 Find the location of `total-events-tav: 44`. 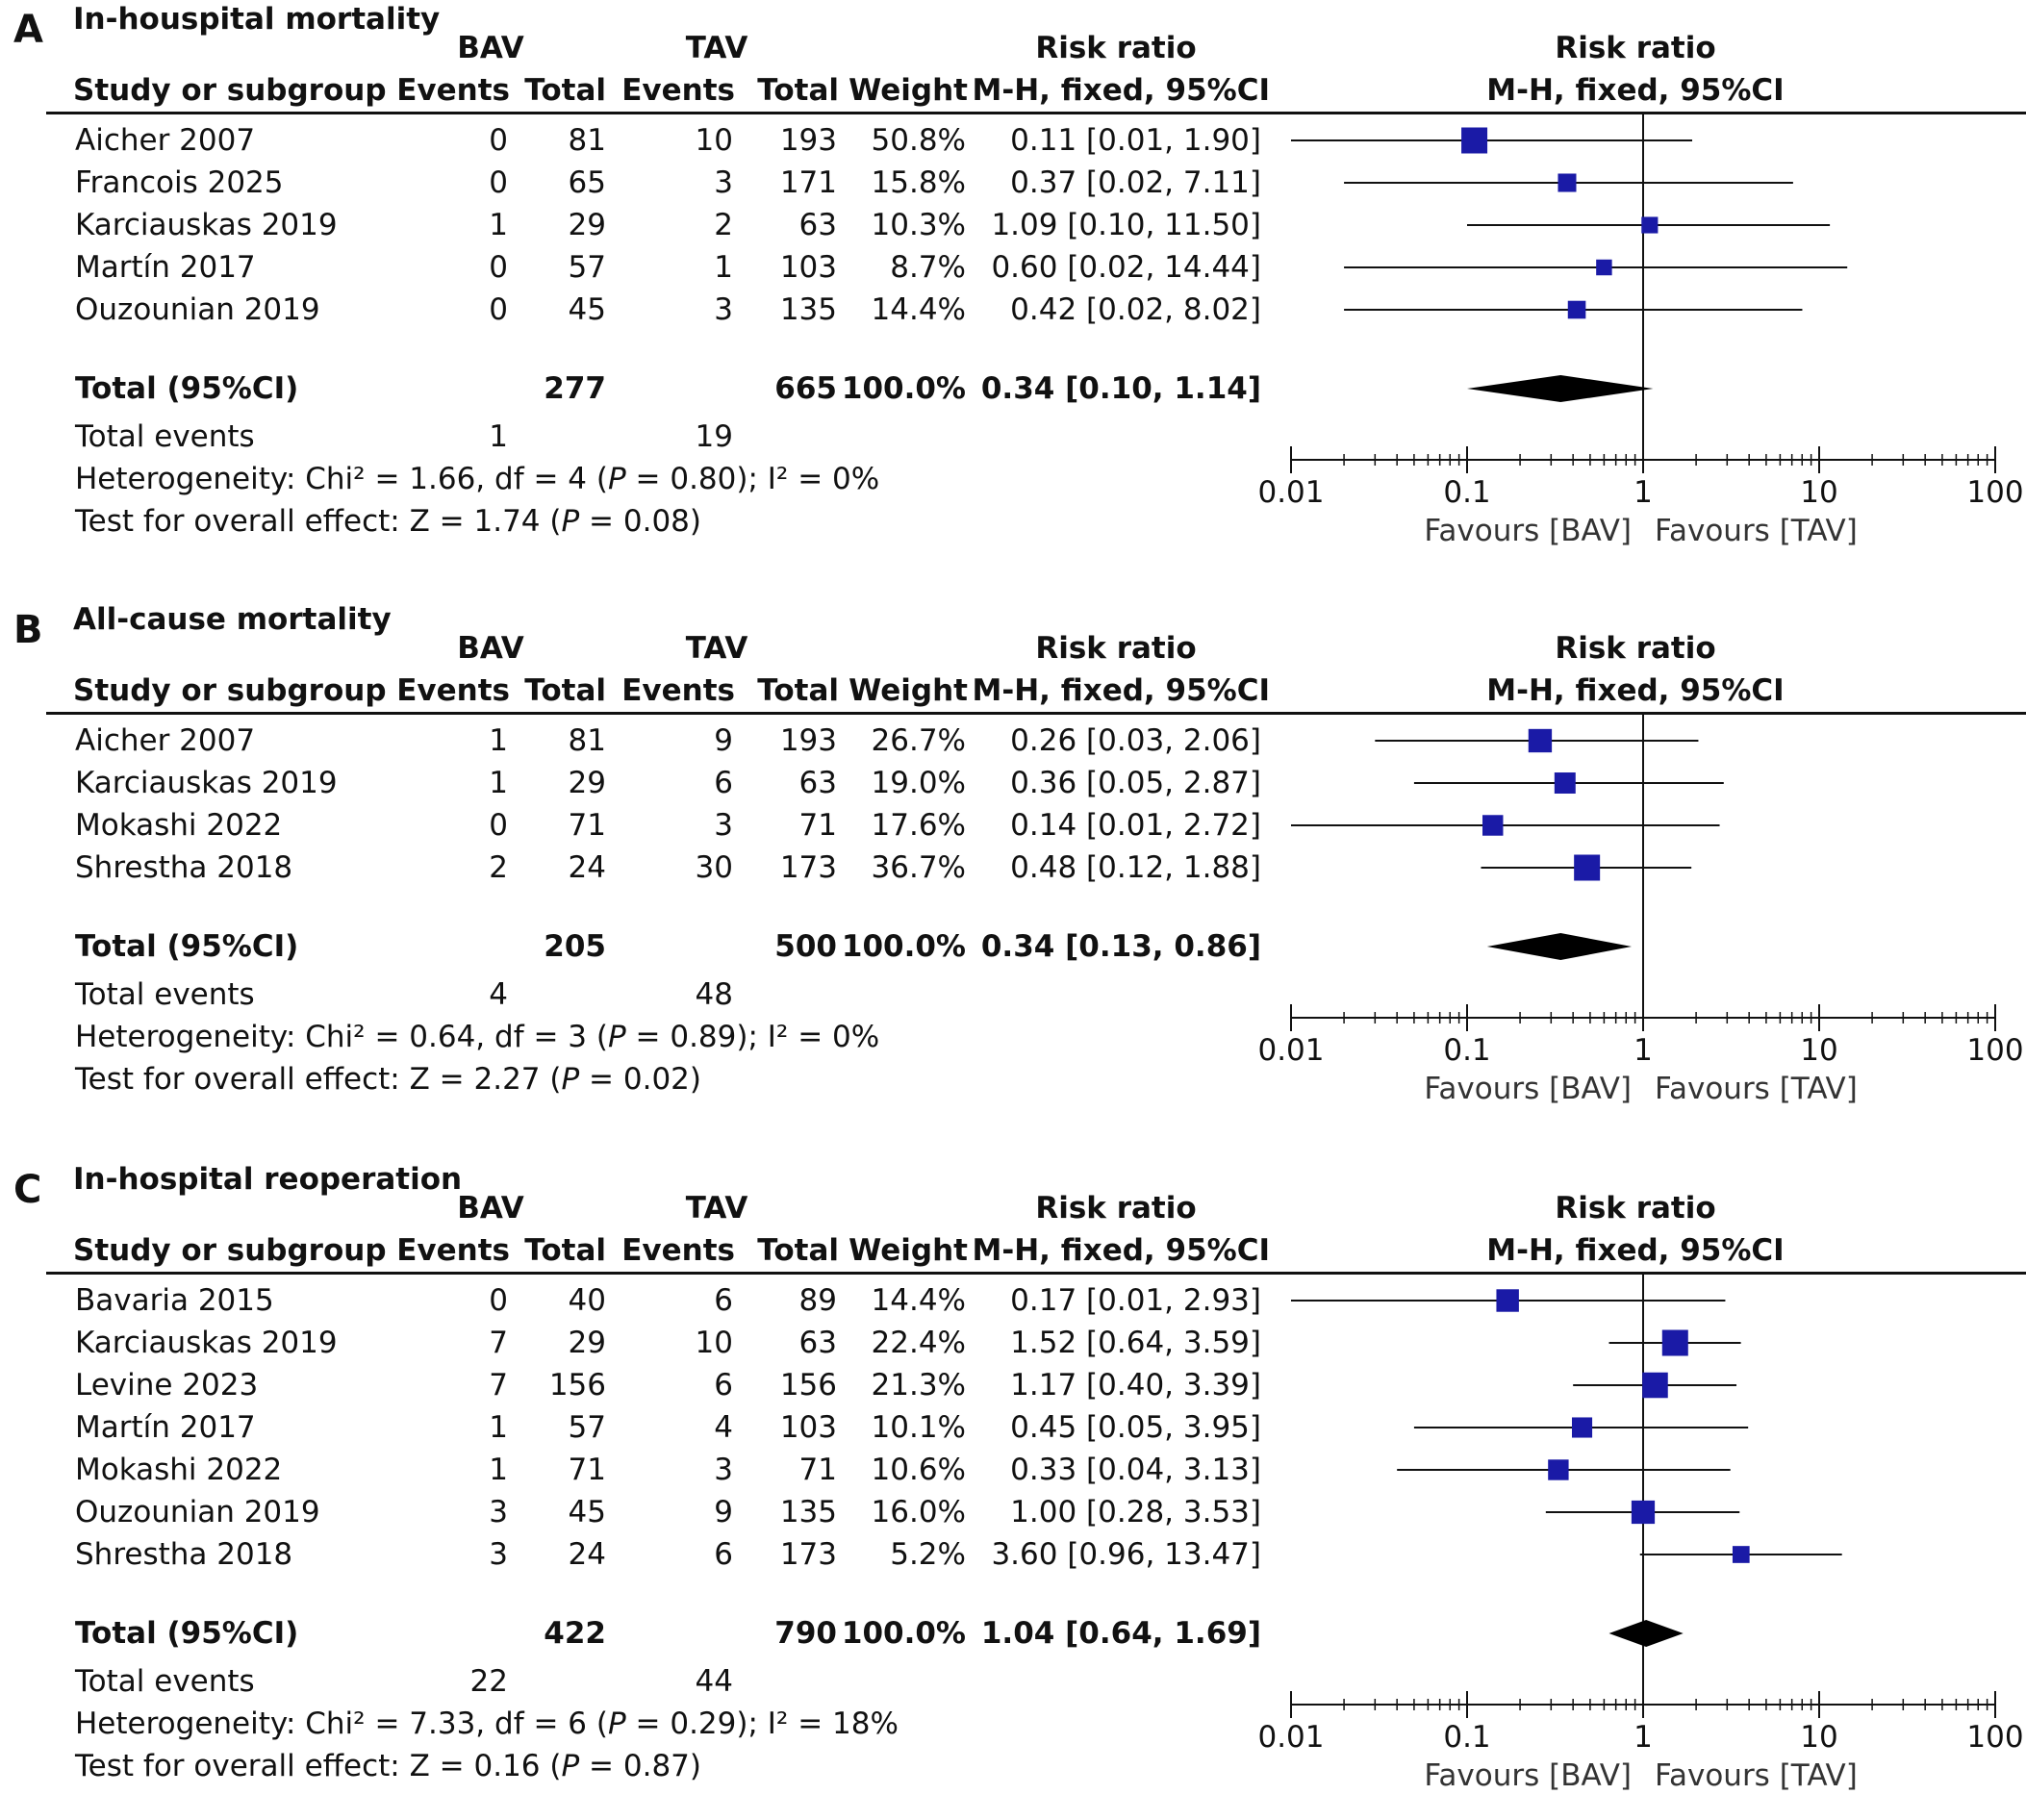

total-events-tav: 44 is located at coordinates (714, 1682).